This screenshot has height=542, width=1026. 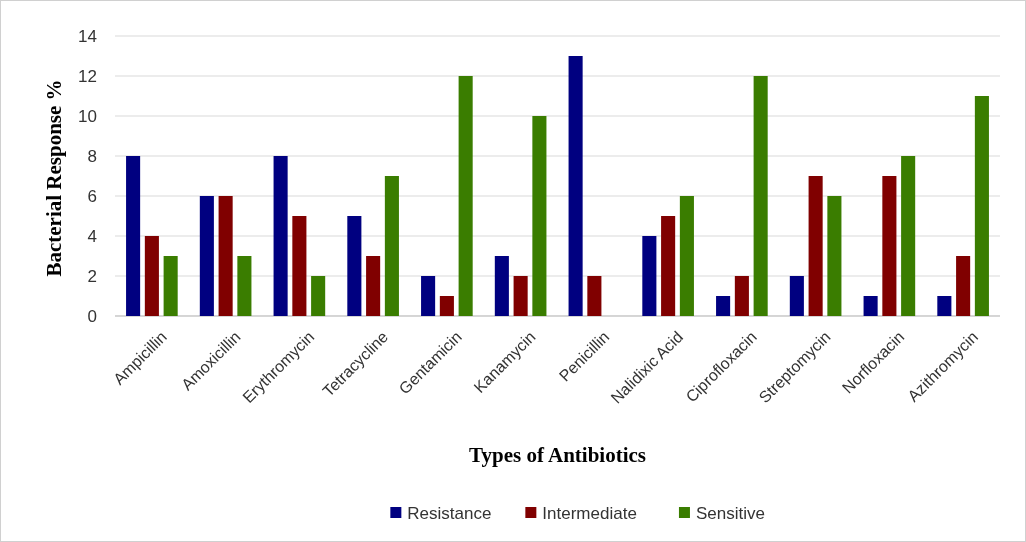 What do you see at coordinates (87, 76) in the screenshot?
I see `y-tick-label: 12` at bounding box center [87, 76].